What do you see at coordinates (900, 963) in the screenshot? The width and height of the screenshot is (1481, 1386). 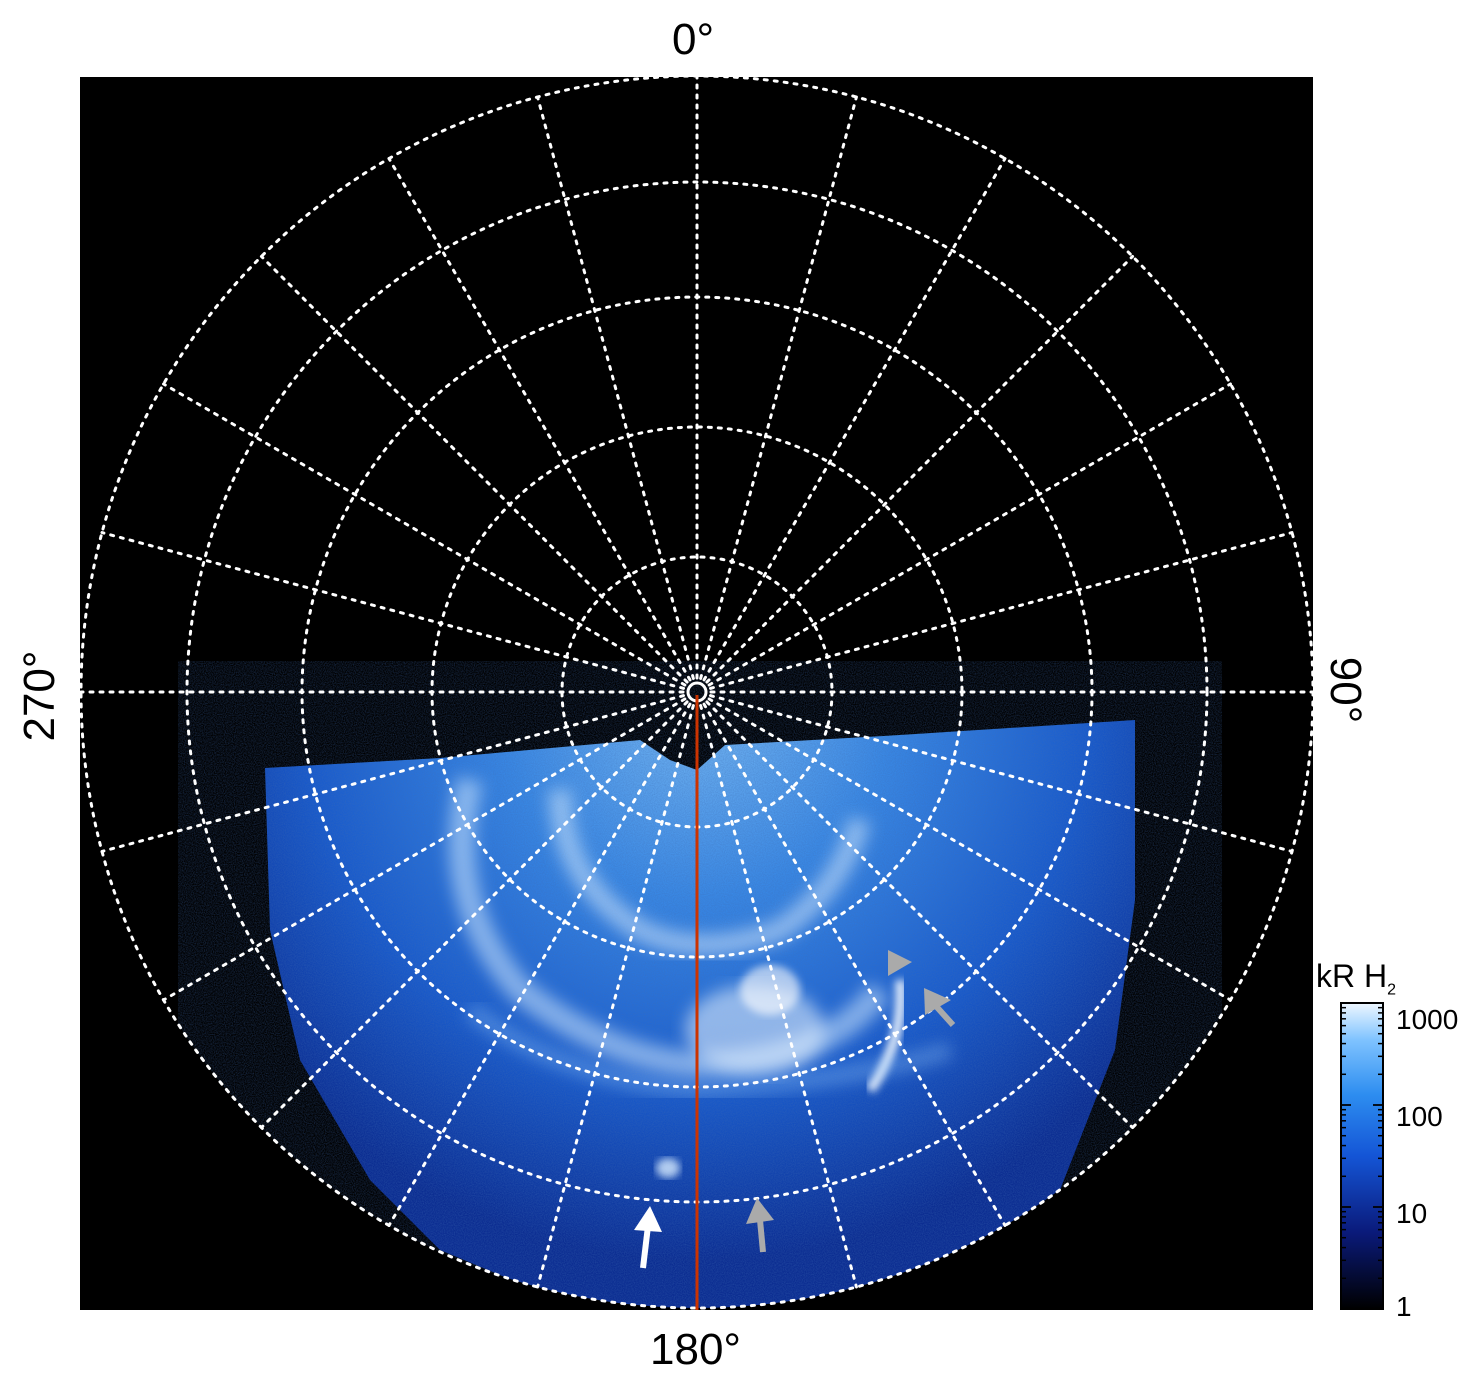 I see `grey-arrow-upper` at bounding box center [900, 963].